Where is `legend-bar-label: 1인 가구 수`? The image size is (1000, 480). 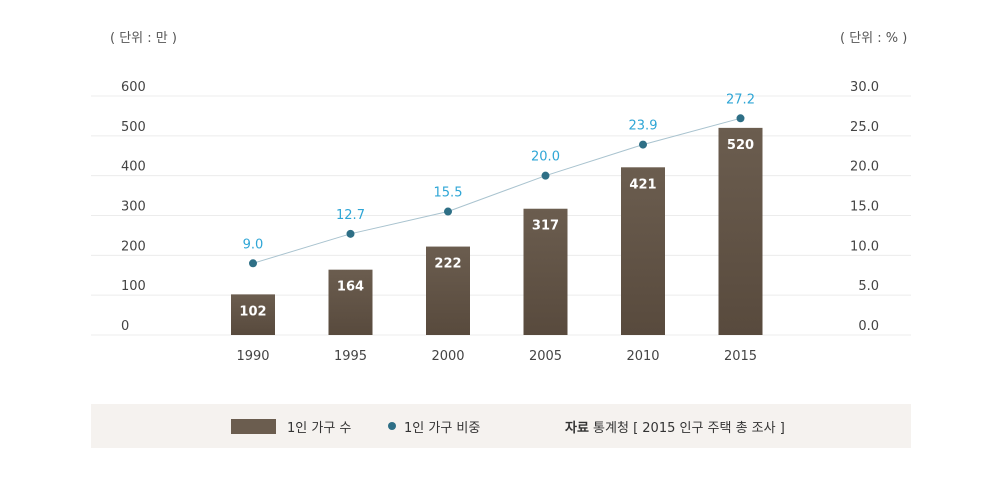
legend-bar-label: 1인 가구 수 is located at coordinates (319, 428).